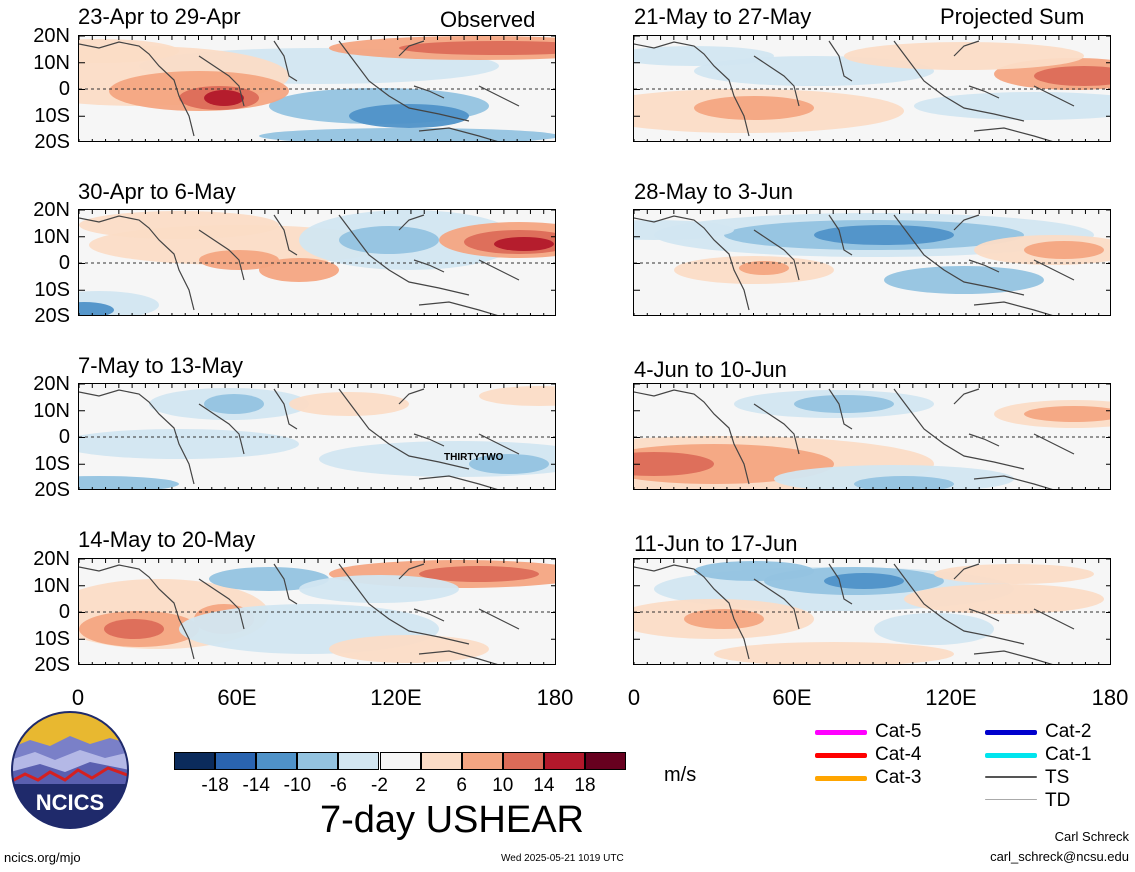 The image size is (1135, 872). What do you see at coordinates (338, 785) in the screenshot?
I see `colorbar-tick-label: -6` at bounding box center [338, 785].